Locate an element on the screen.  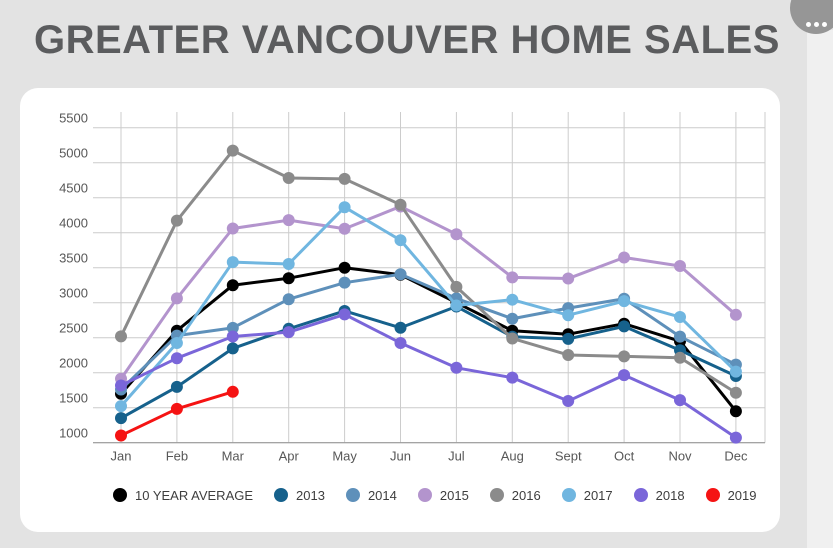
y-axis-tick-label: 2500 is located at coordinates (73, 328).